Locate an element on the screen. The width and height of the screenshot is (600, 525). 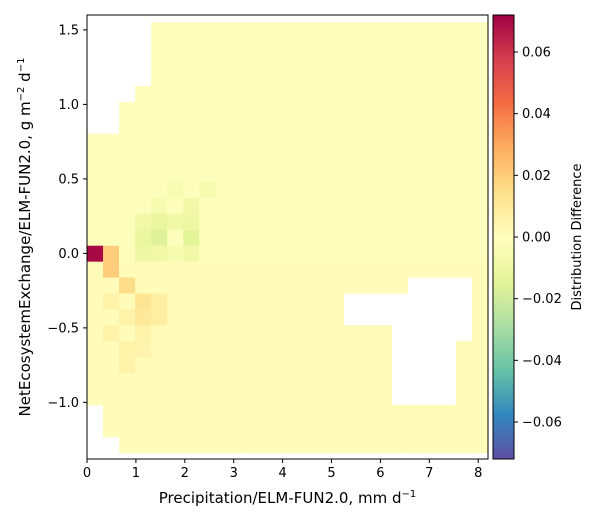
colorbar-tick-label: −0.06 is located at coordinates (542, 423).